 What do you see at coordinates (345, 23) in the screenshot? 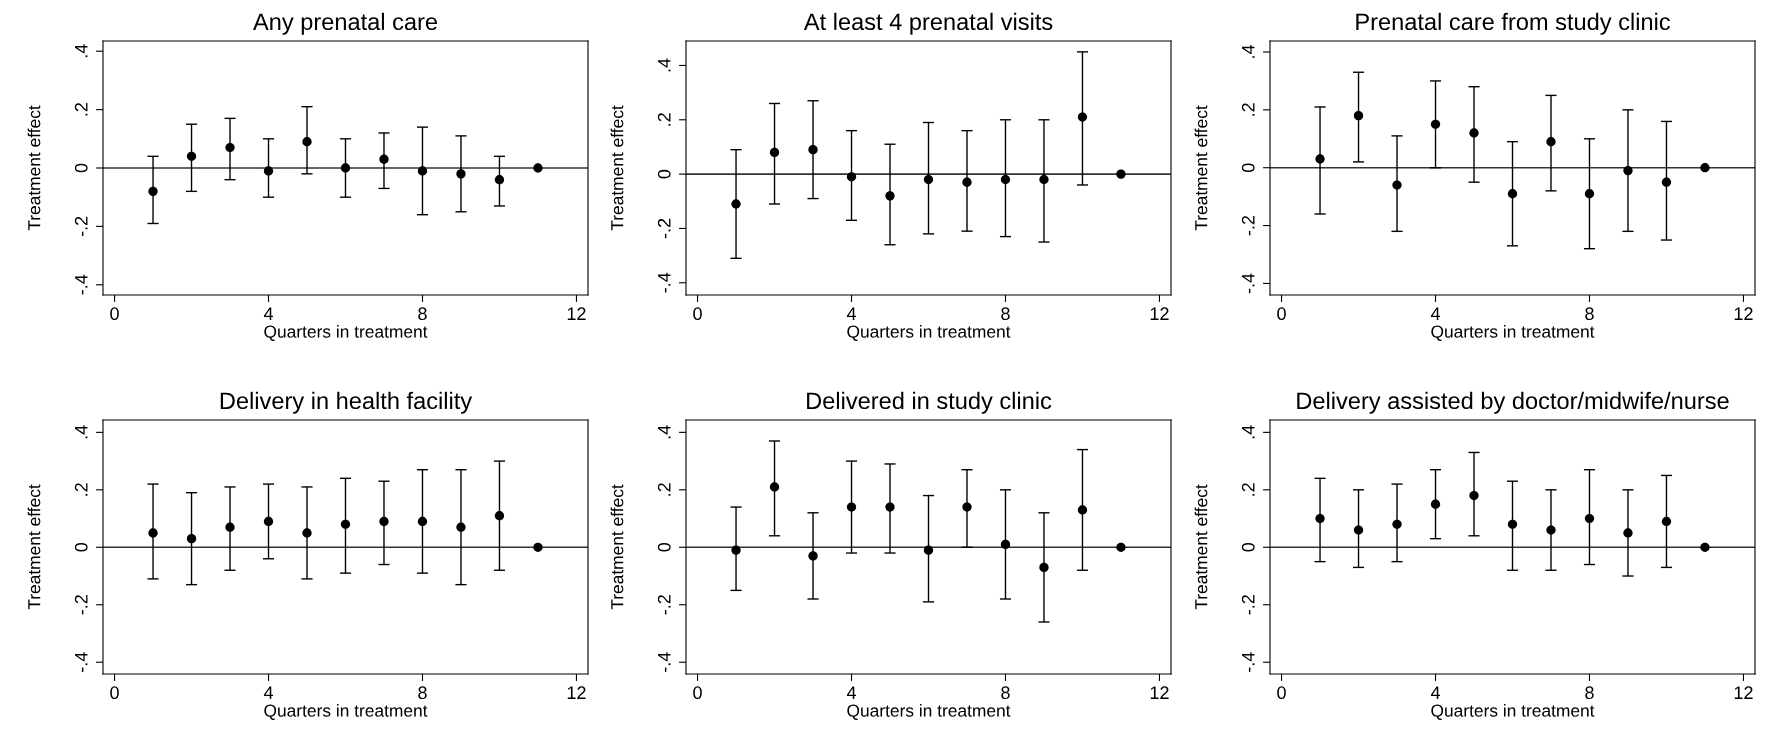
I see `chart-title: Any prenatal care` at bounding box center [345, 23].